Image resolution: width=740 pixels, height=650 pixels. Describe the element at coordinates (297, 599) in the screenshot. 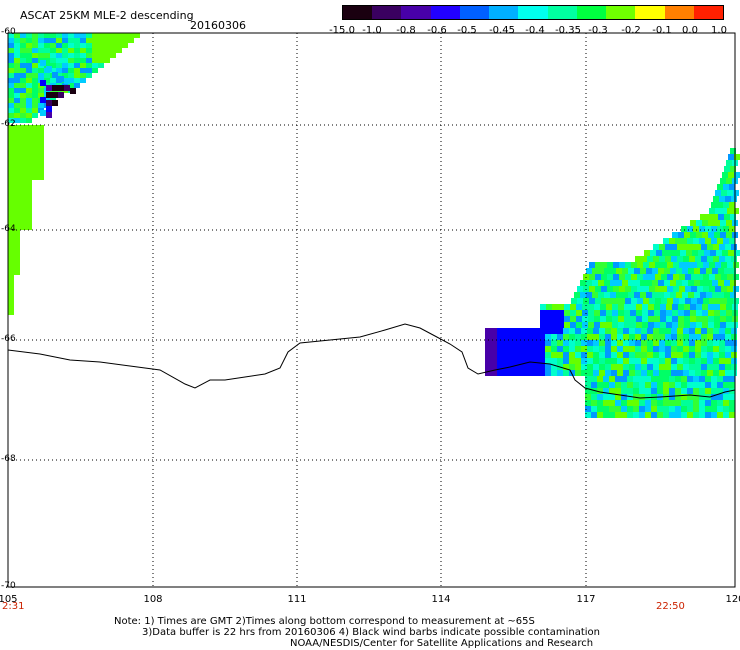

I see `longitude-label: 111` at that location.